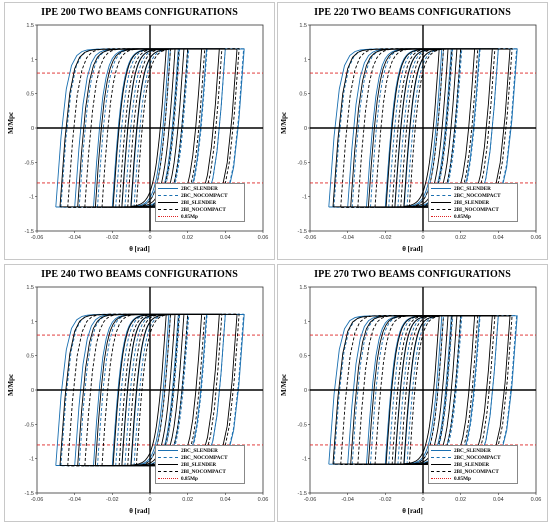  Describe the element at coordinates (412, 274) in the screenshot. I see `chart-title: IPE 270 TWO BEAMS CONFIGURATIONS` at that location.